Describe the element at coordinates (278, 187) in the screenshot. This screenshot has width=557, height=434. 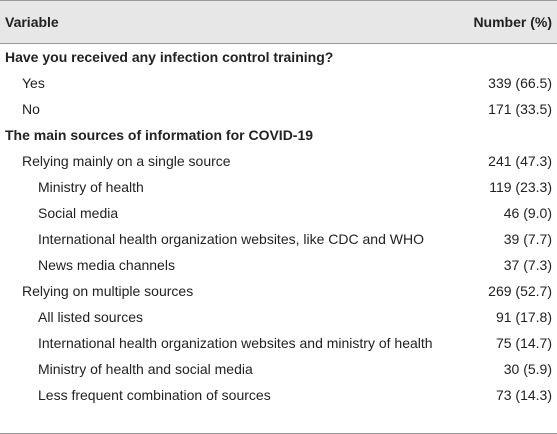
I see `table-row: Ministry of health 119 (23.3)` at that location.